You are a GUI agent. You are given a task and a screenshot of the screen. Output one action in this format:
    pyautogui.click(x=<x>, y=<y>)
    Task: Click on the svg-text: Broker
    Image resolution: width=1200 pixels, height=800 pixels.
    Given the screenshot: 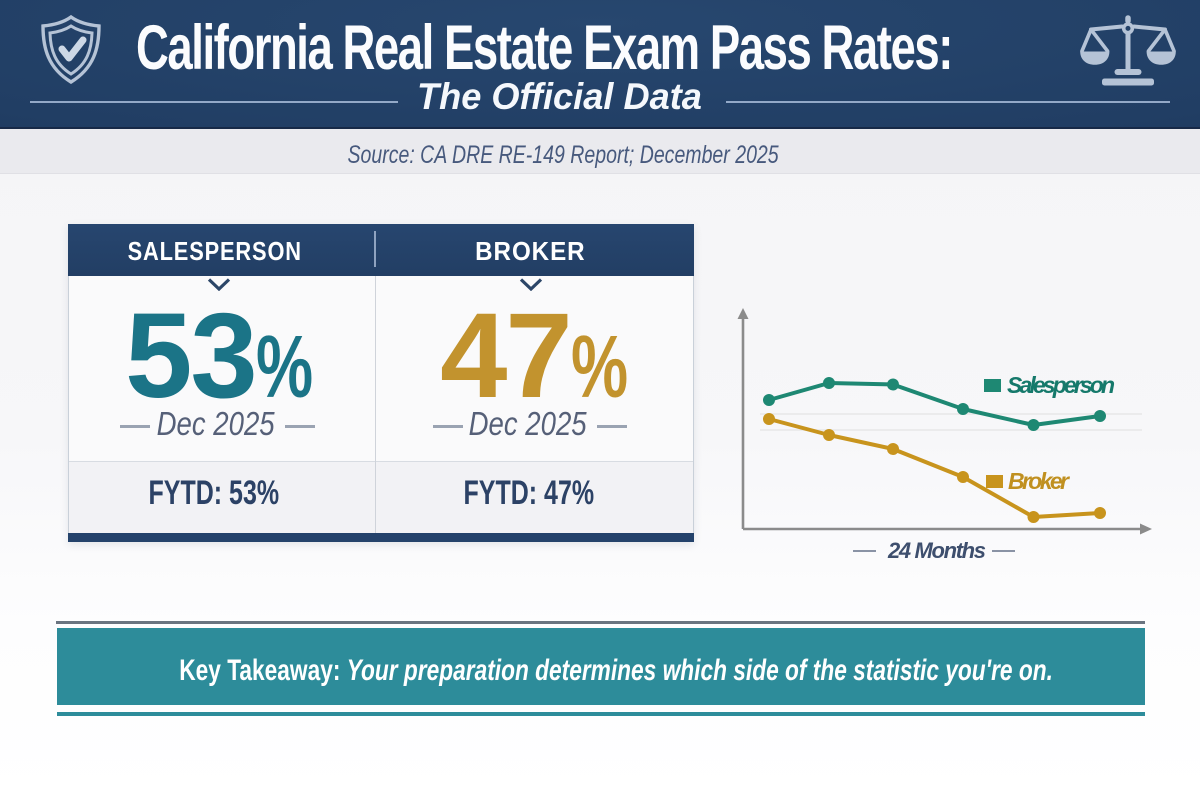 What is the action you would take?
    pyautogui.click(x=1039, y=481)
    